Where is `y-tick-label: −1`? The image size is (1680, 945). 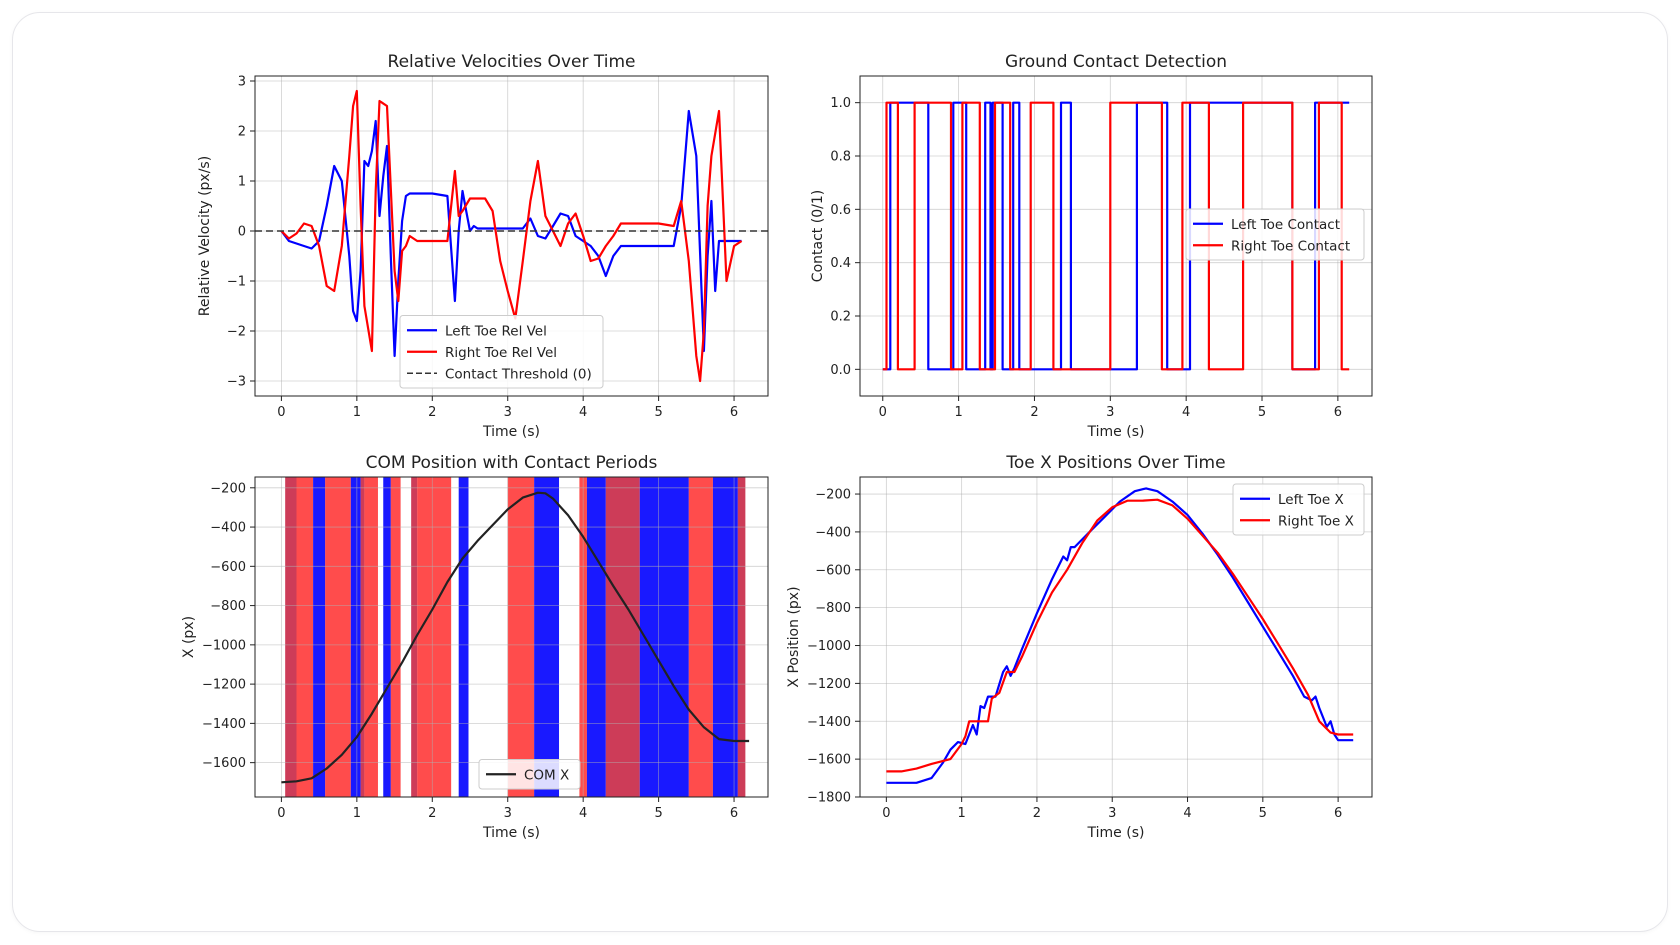 y-tick-label: −1 is located at coordinates (236, 282).